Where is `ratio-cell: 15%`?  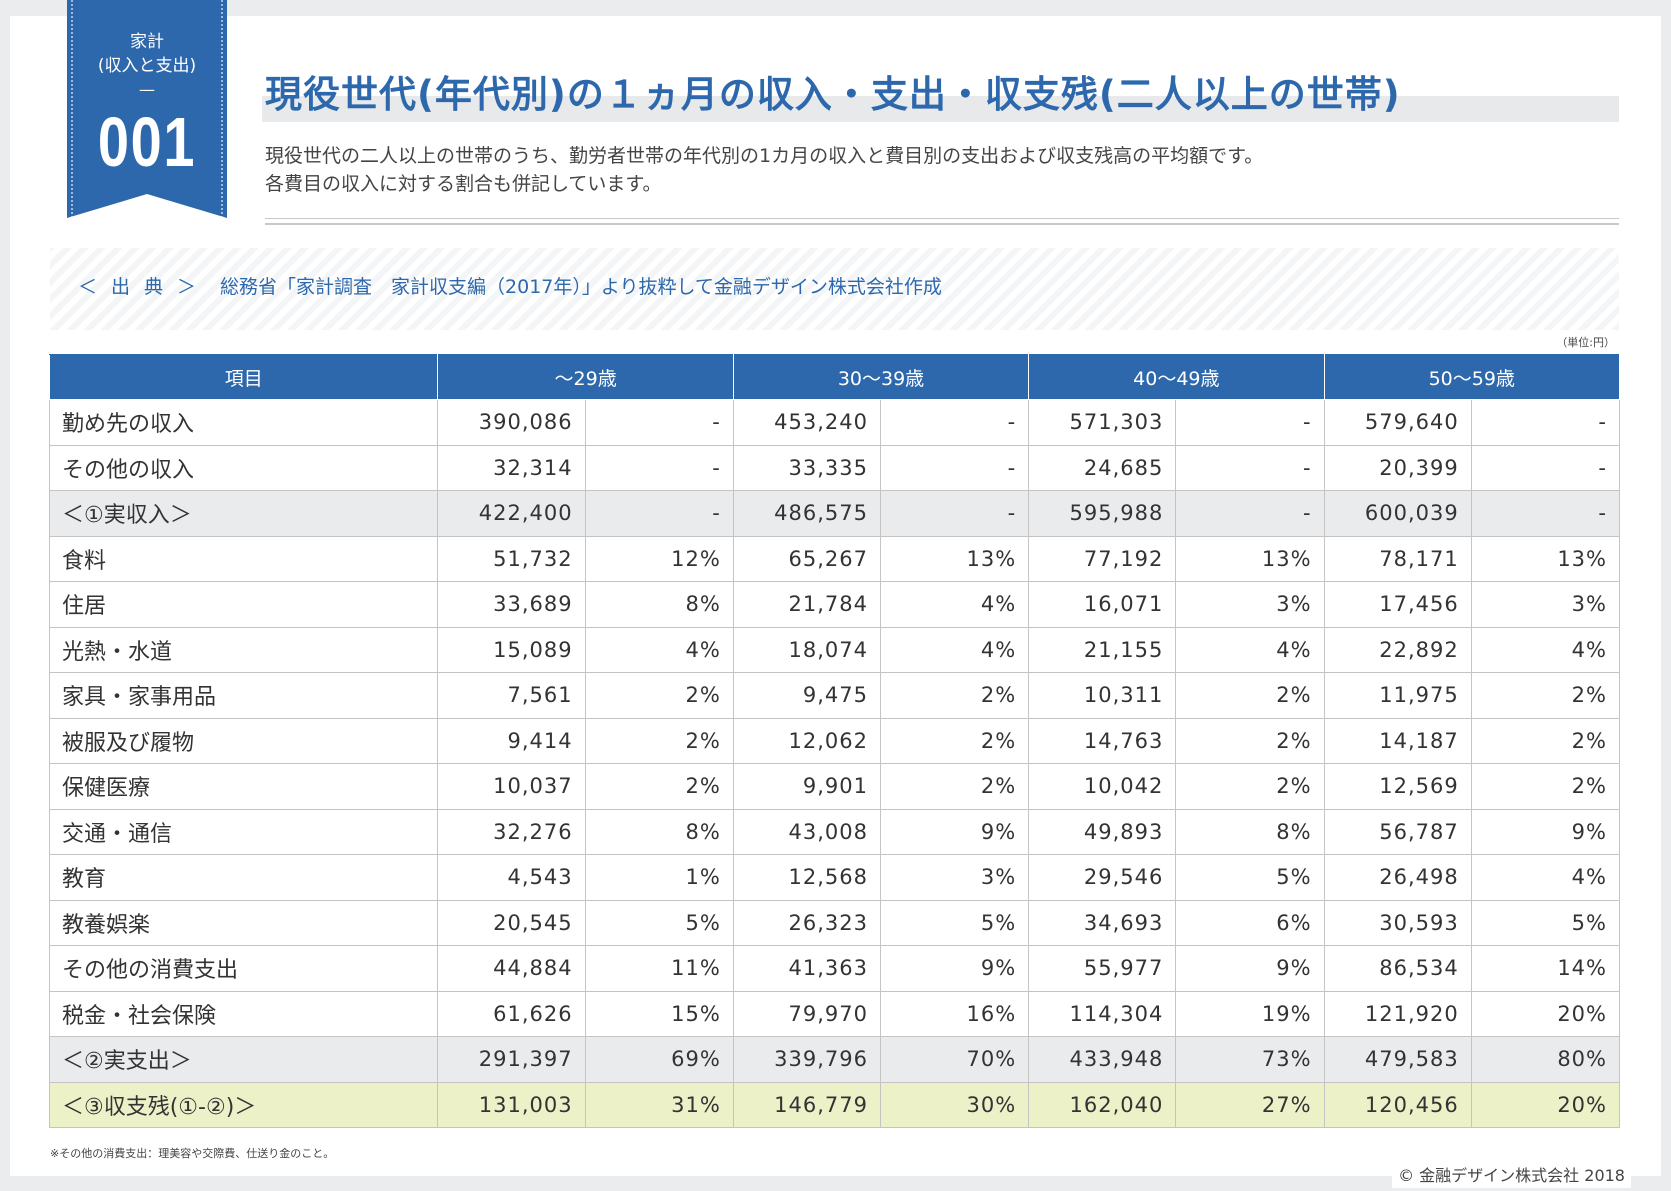
ratio-cell: 15% is located at coordinates (659, 1013).